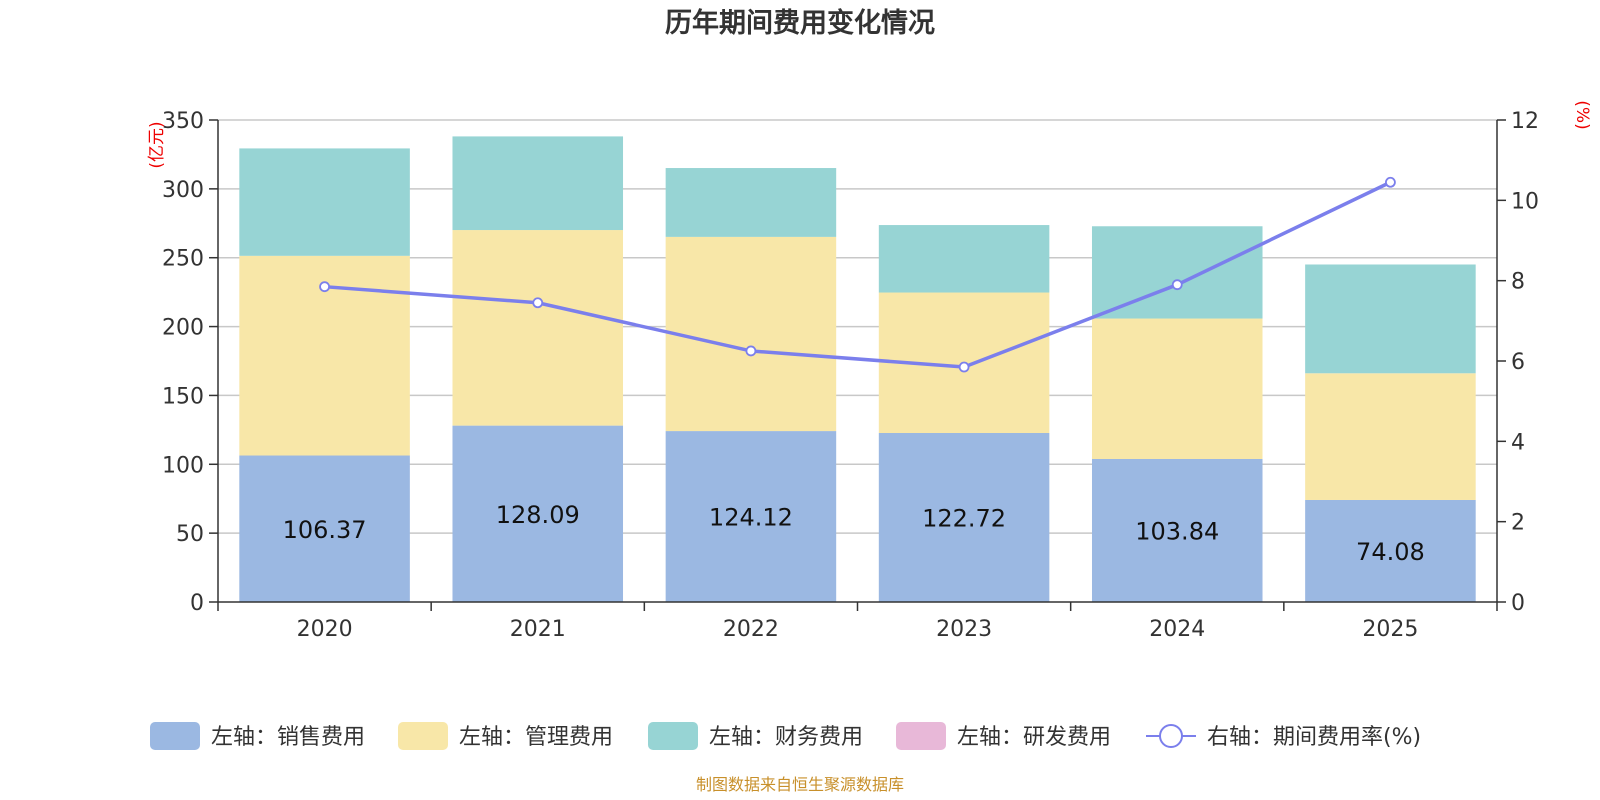 This screenshot has width=1600, height=800. I want to click on line-point-2024, so click(1177, 285).